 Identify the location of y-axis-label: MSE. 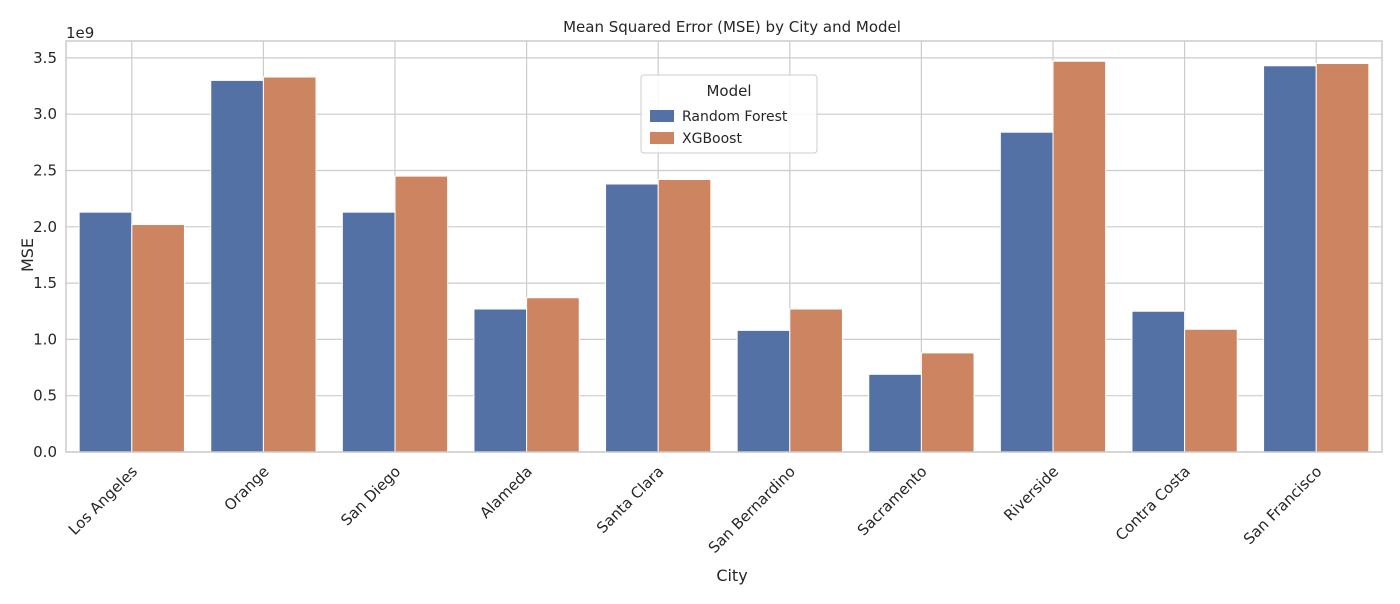
(27, 255).